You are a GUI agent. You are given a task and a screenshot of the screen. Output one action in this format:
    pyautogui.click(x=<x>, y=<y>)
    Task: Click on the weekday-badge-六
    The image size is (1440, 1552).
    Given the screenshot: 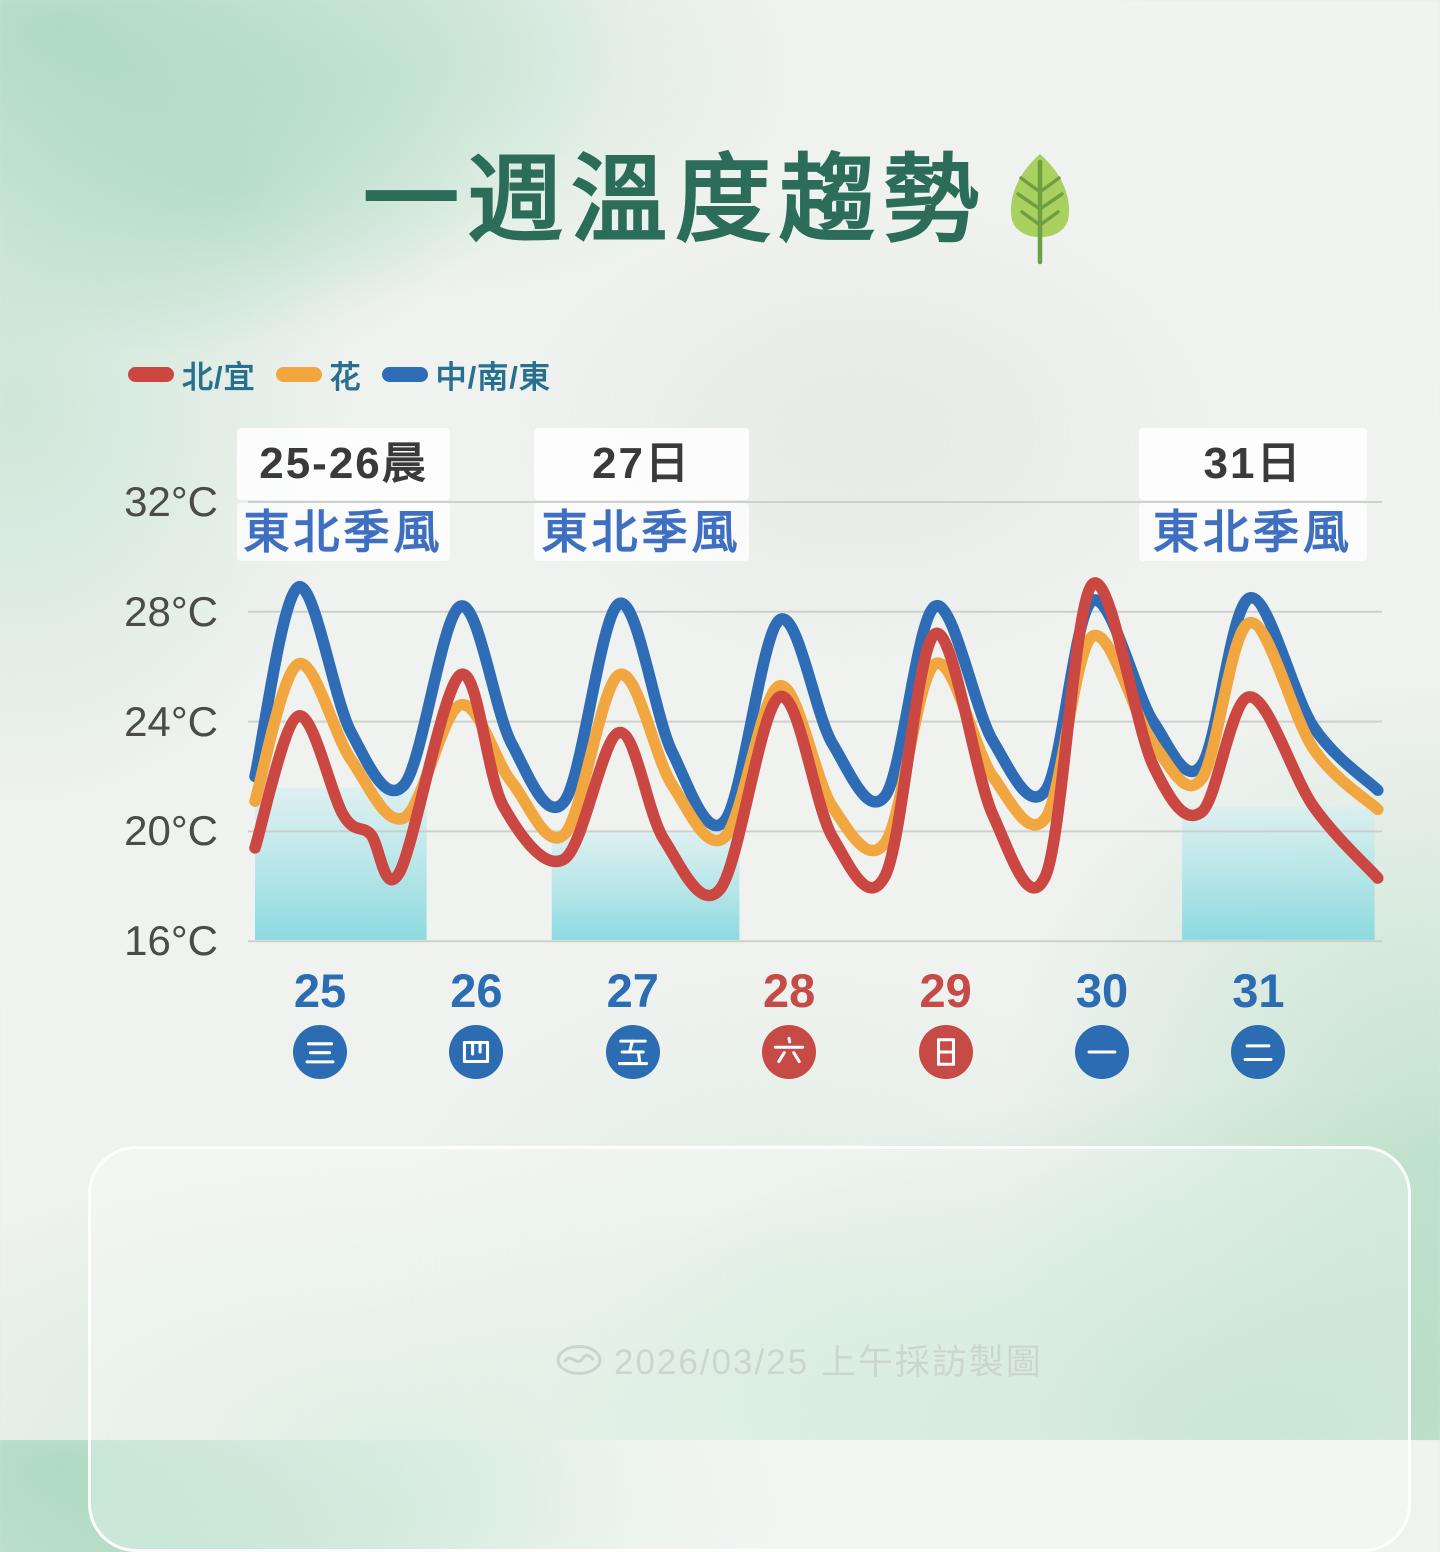 What is the action you would take?
    pyautogui.click(x=789, y=1052)
    